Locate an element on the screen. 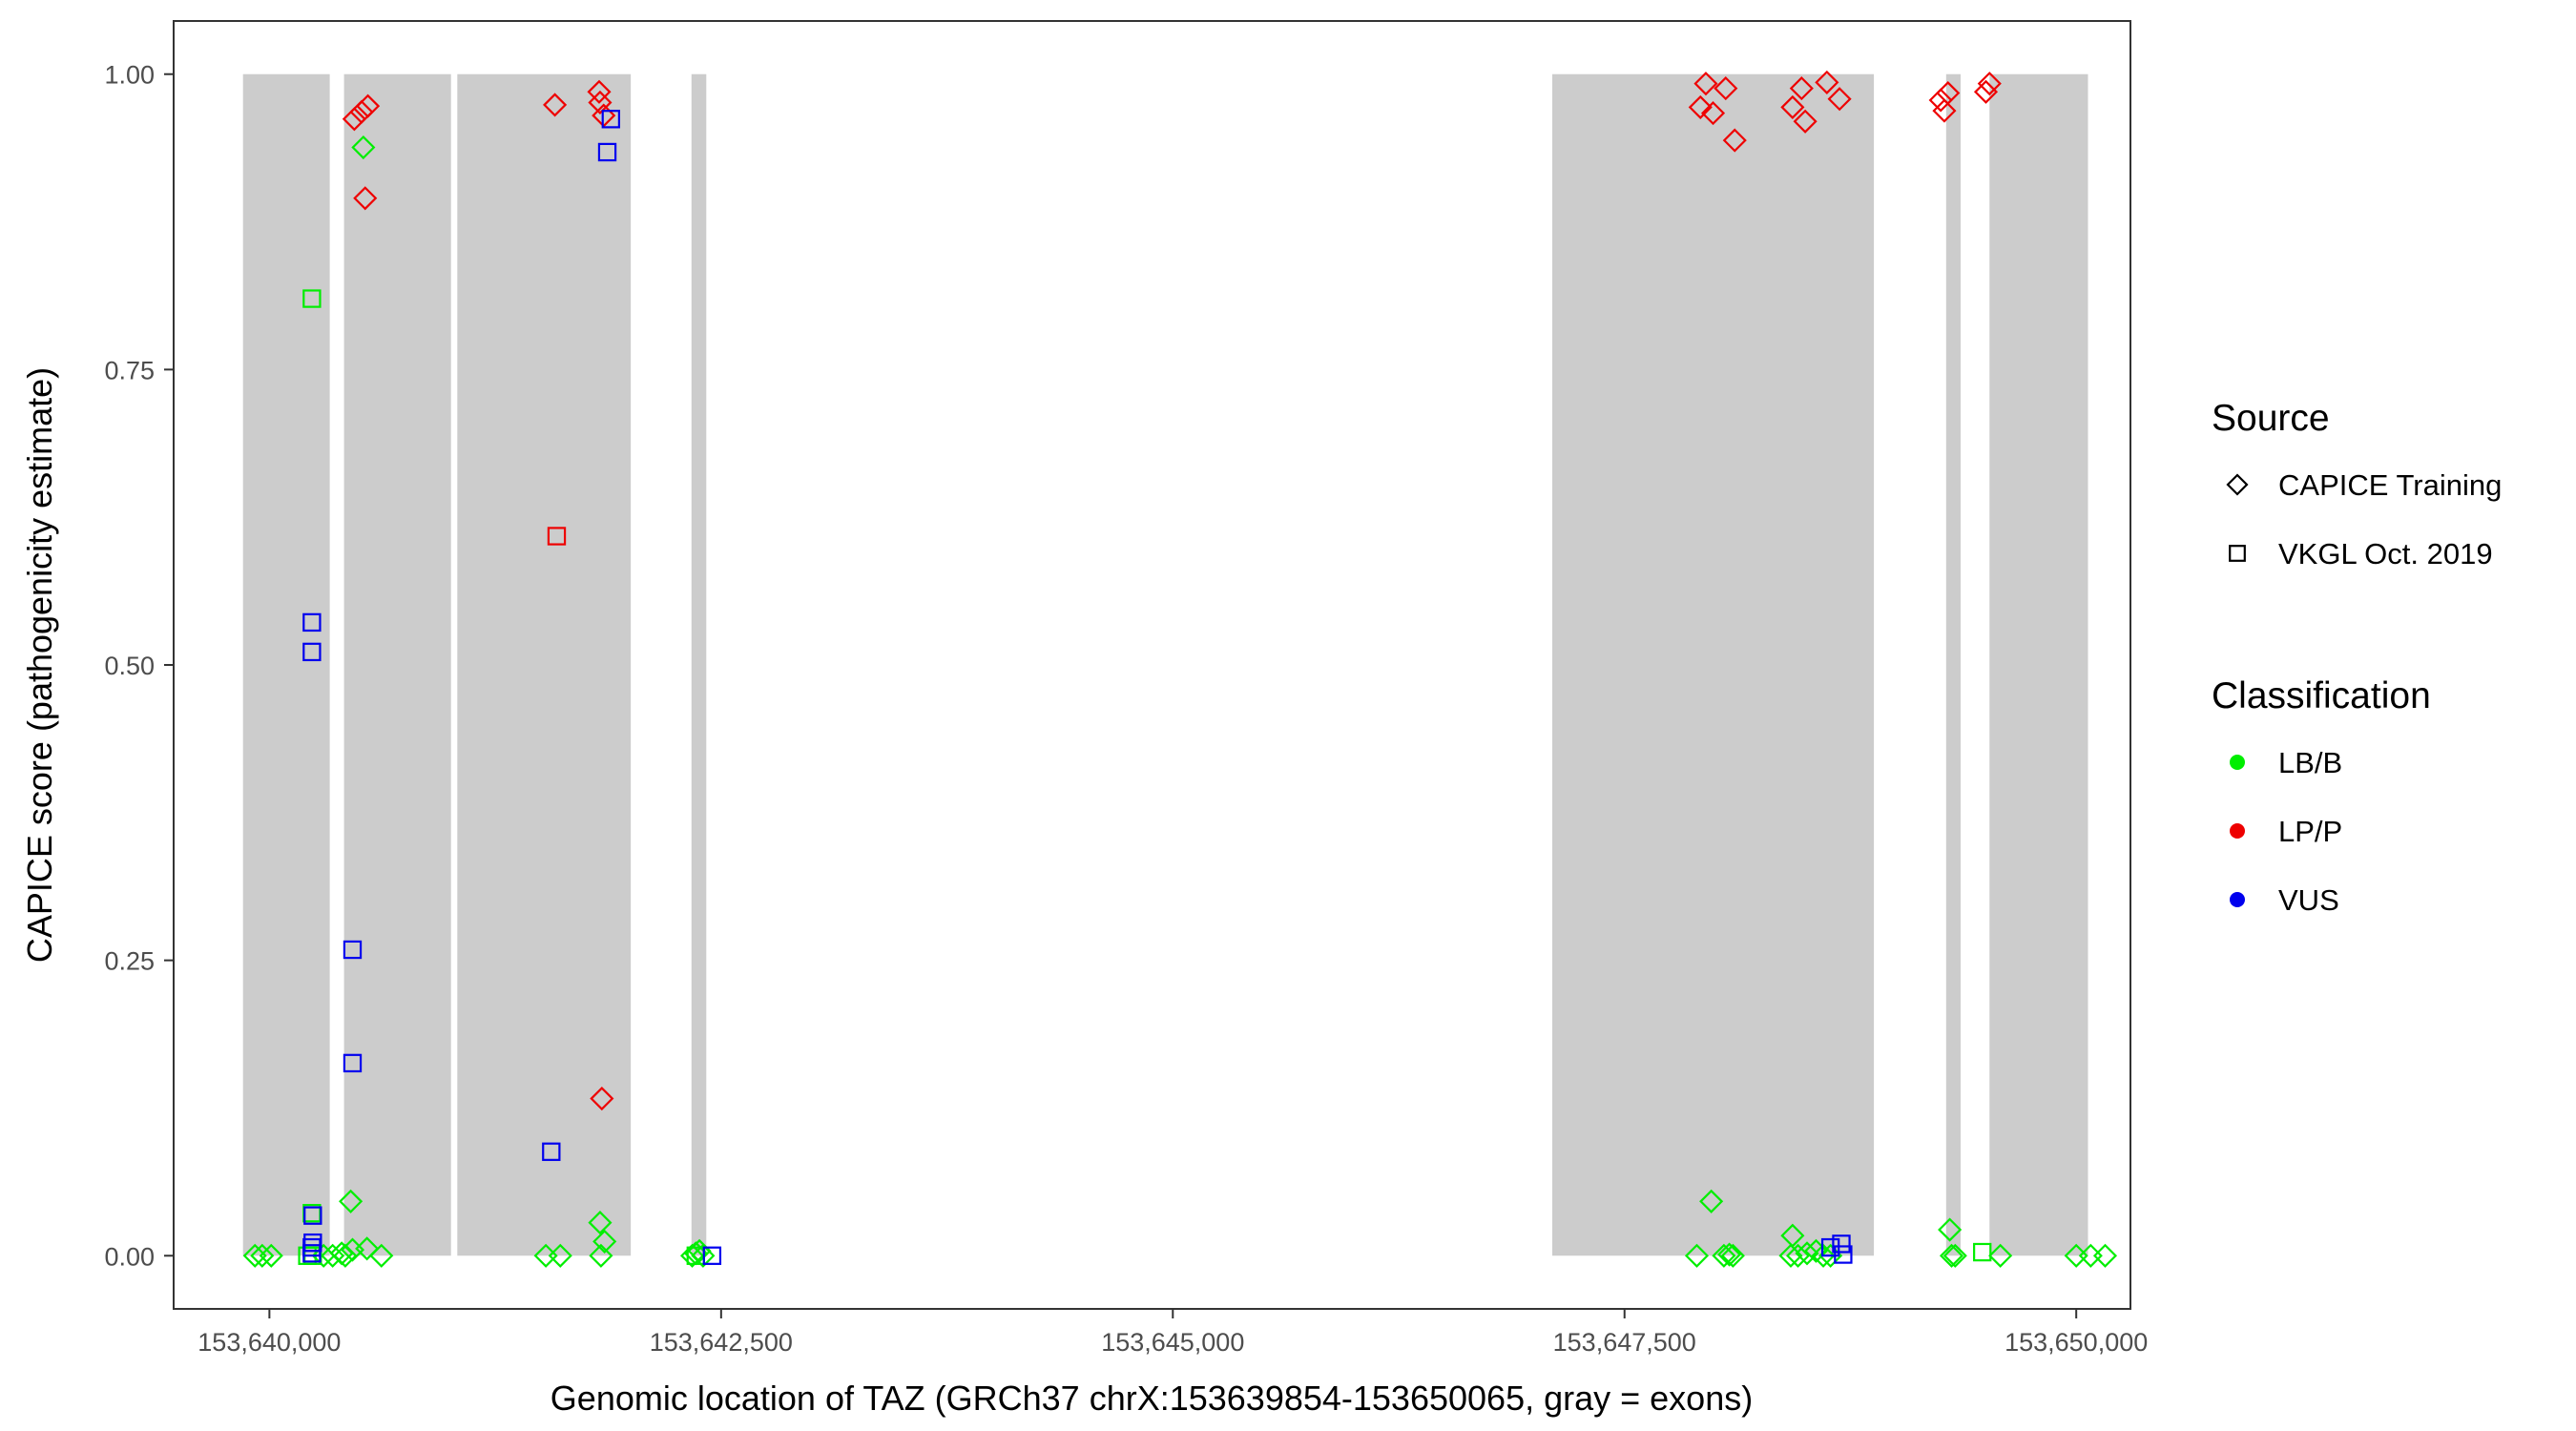 This screenshot has width=2576, height=1431. legend-source-items: CAPICE Training VKGL Oct. 2019 is located at coordinates (2364, 519).